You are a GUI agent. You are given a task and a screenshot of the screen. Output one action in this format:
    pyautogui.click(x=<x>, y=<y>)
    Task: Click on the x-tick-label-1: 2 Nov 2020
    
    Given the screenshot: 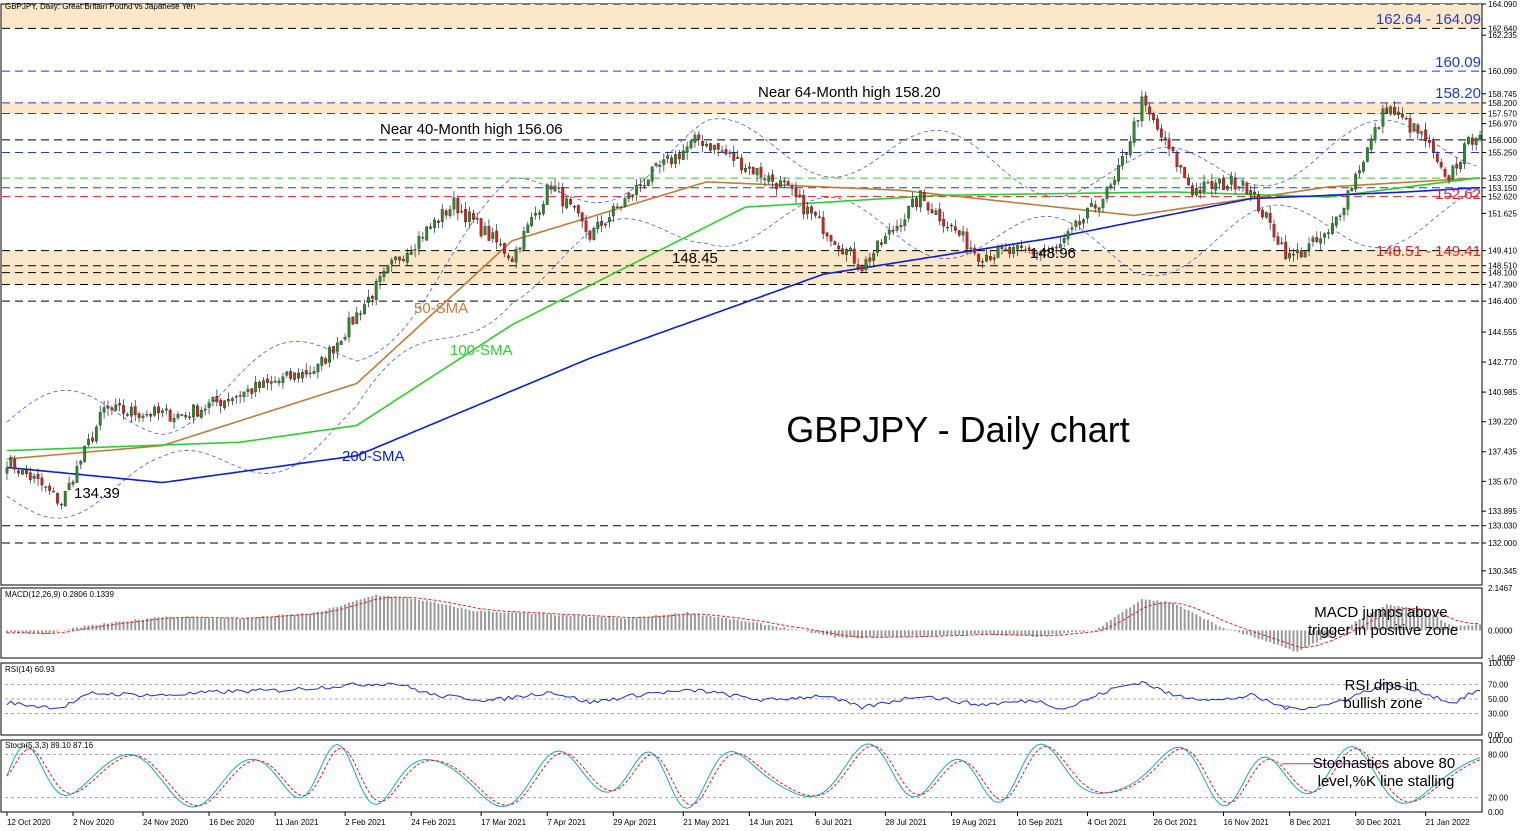 What is the action you would take?
    pyautogui.click(x=93, y=822)
    